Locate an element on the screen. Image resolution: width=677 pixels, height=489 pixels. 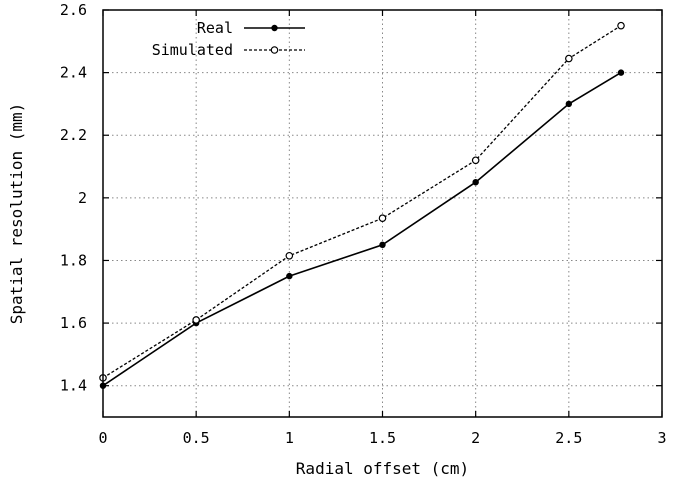
y-tick-label: 1.4 is located at coordinates (73, 386).